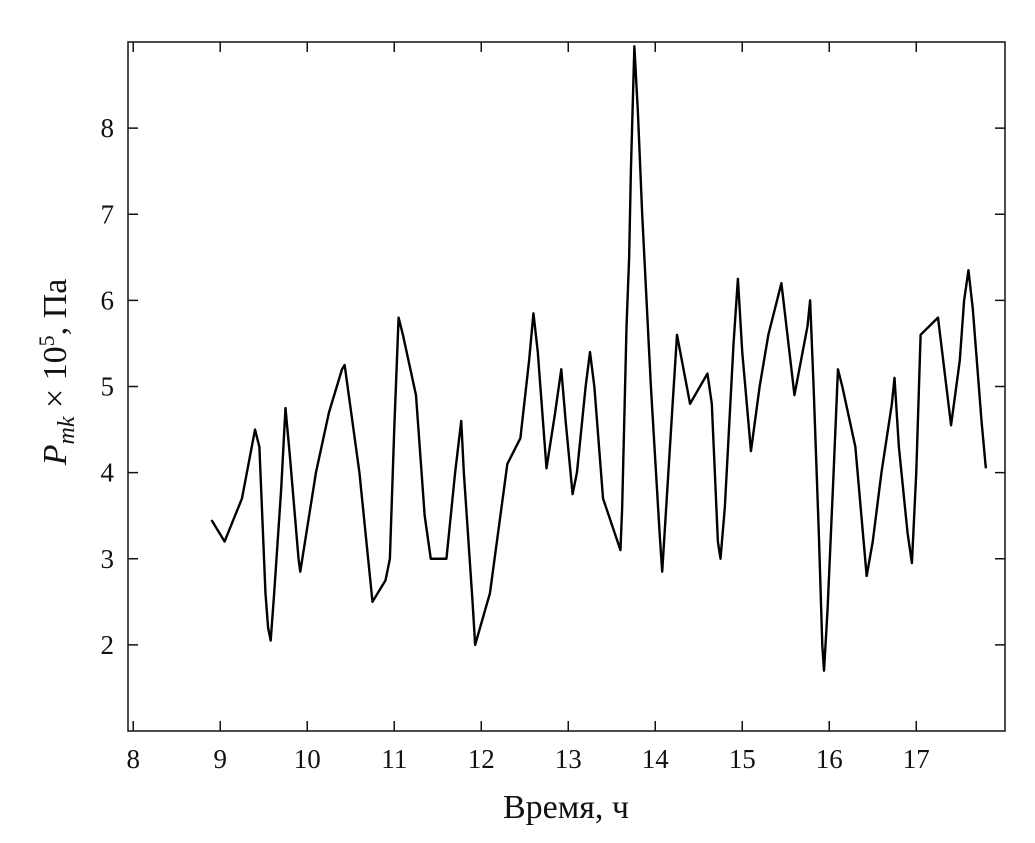 The image size is (1035, 843). What do you see at coordinates (108, 473) in the screenshot?
I see `y-tick-label: 4` at bounding box center [108, 473].